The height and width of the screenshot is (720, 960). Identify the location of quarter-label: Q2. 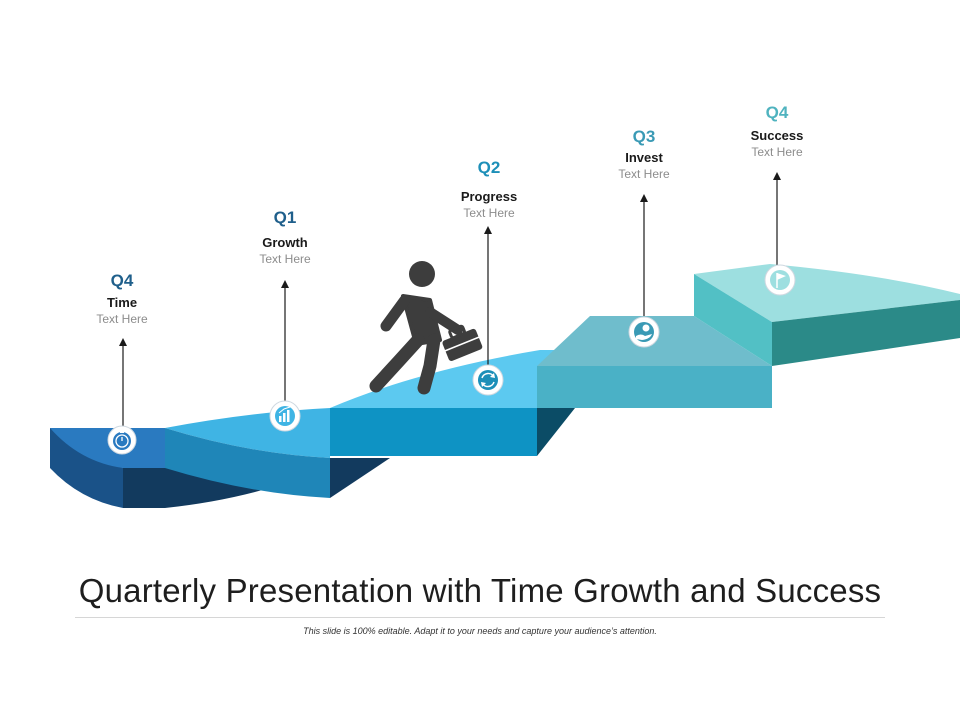
(489, 167).